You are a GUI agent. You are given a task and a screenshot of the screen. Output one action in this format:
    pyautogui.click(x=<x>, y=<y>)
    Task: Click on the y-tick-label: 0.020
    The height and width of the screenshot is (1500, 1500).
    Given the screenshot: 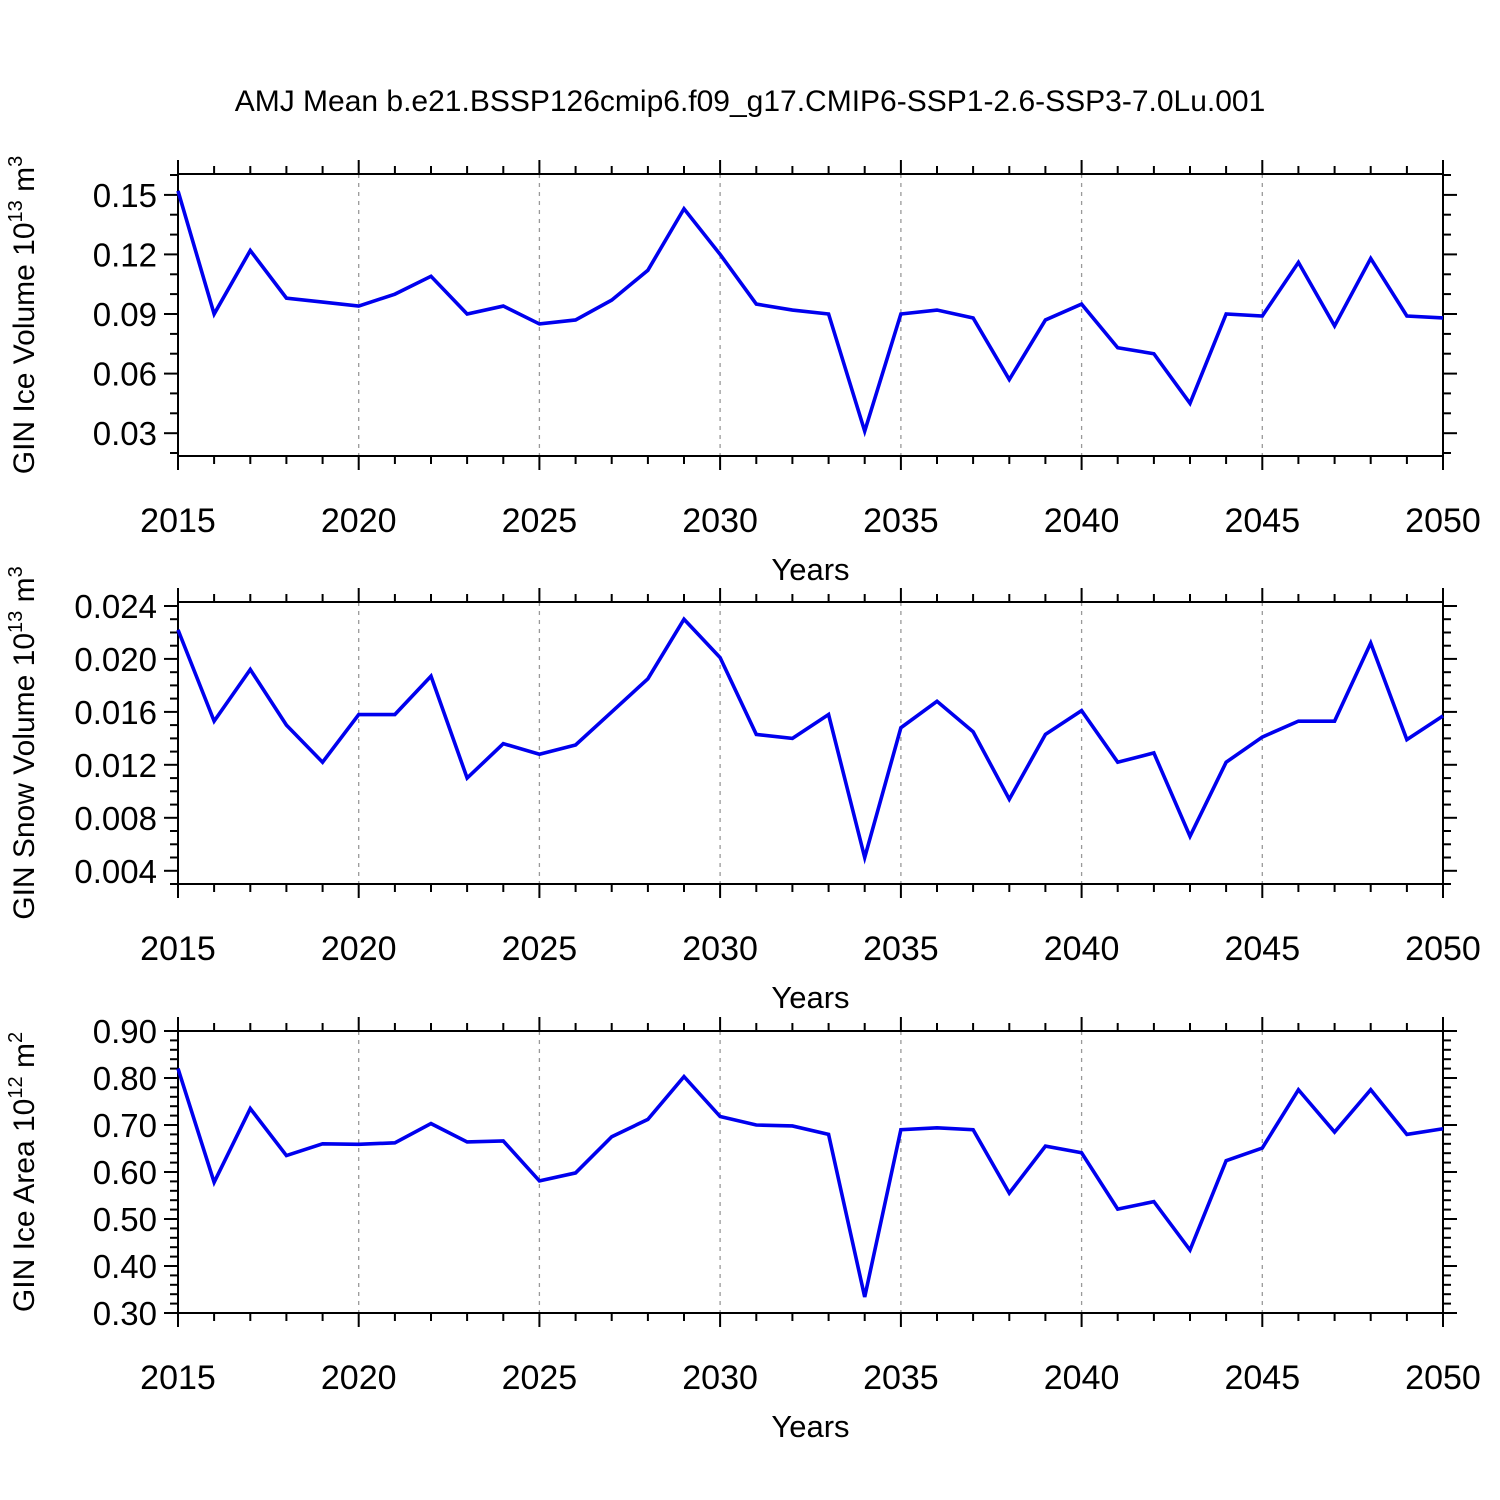 What is the action you would take?
    pyautogui.click(x=115, y=659)
    